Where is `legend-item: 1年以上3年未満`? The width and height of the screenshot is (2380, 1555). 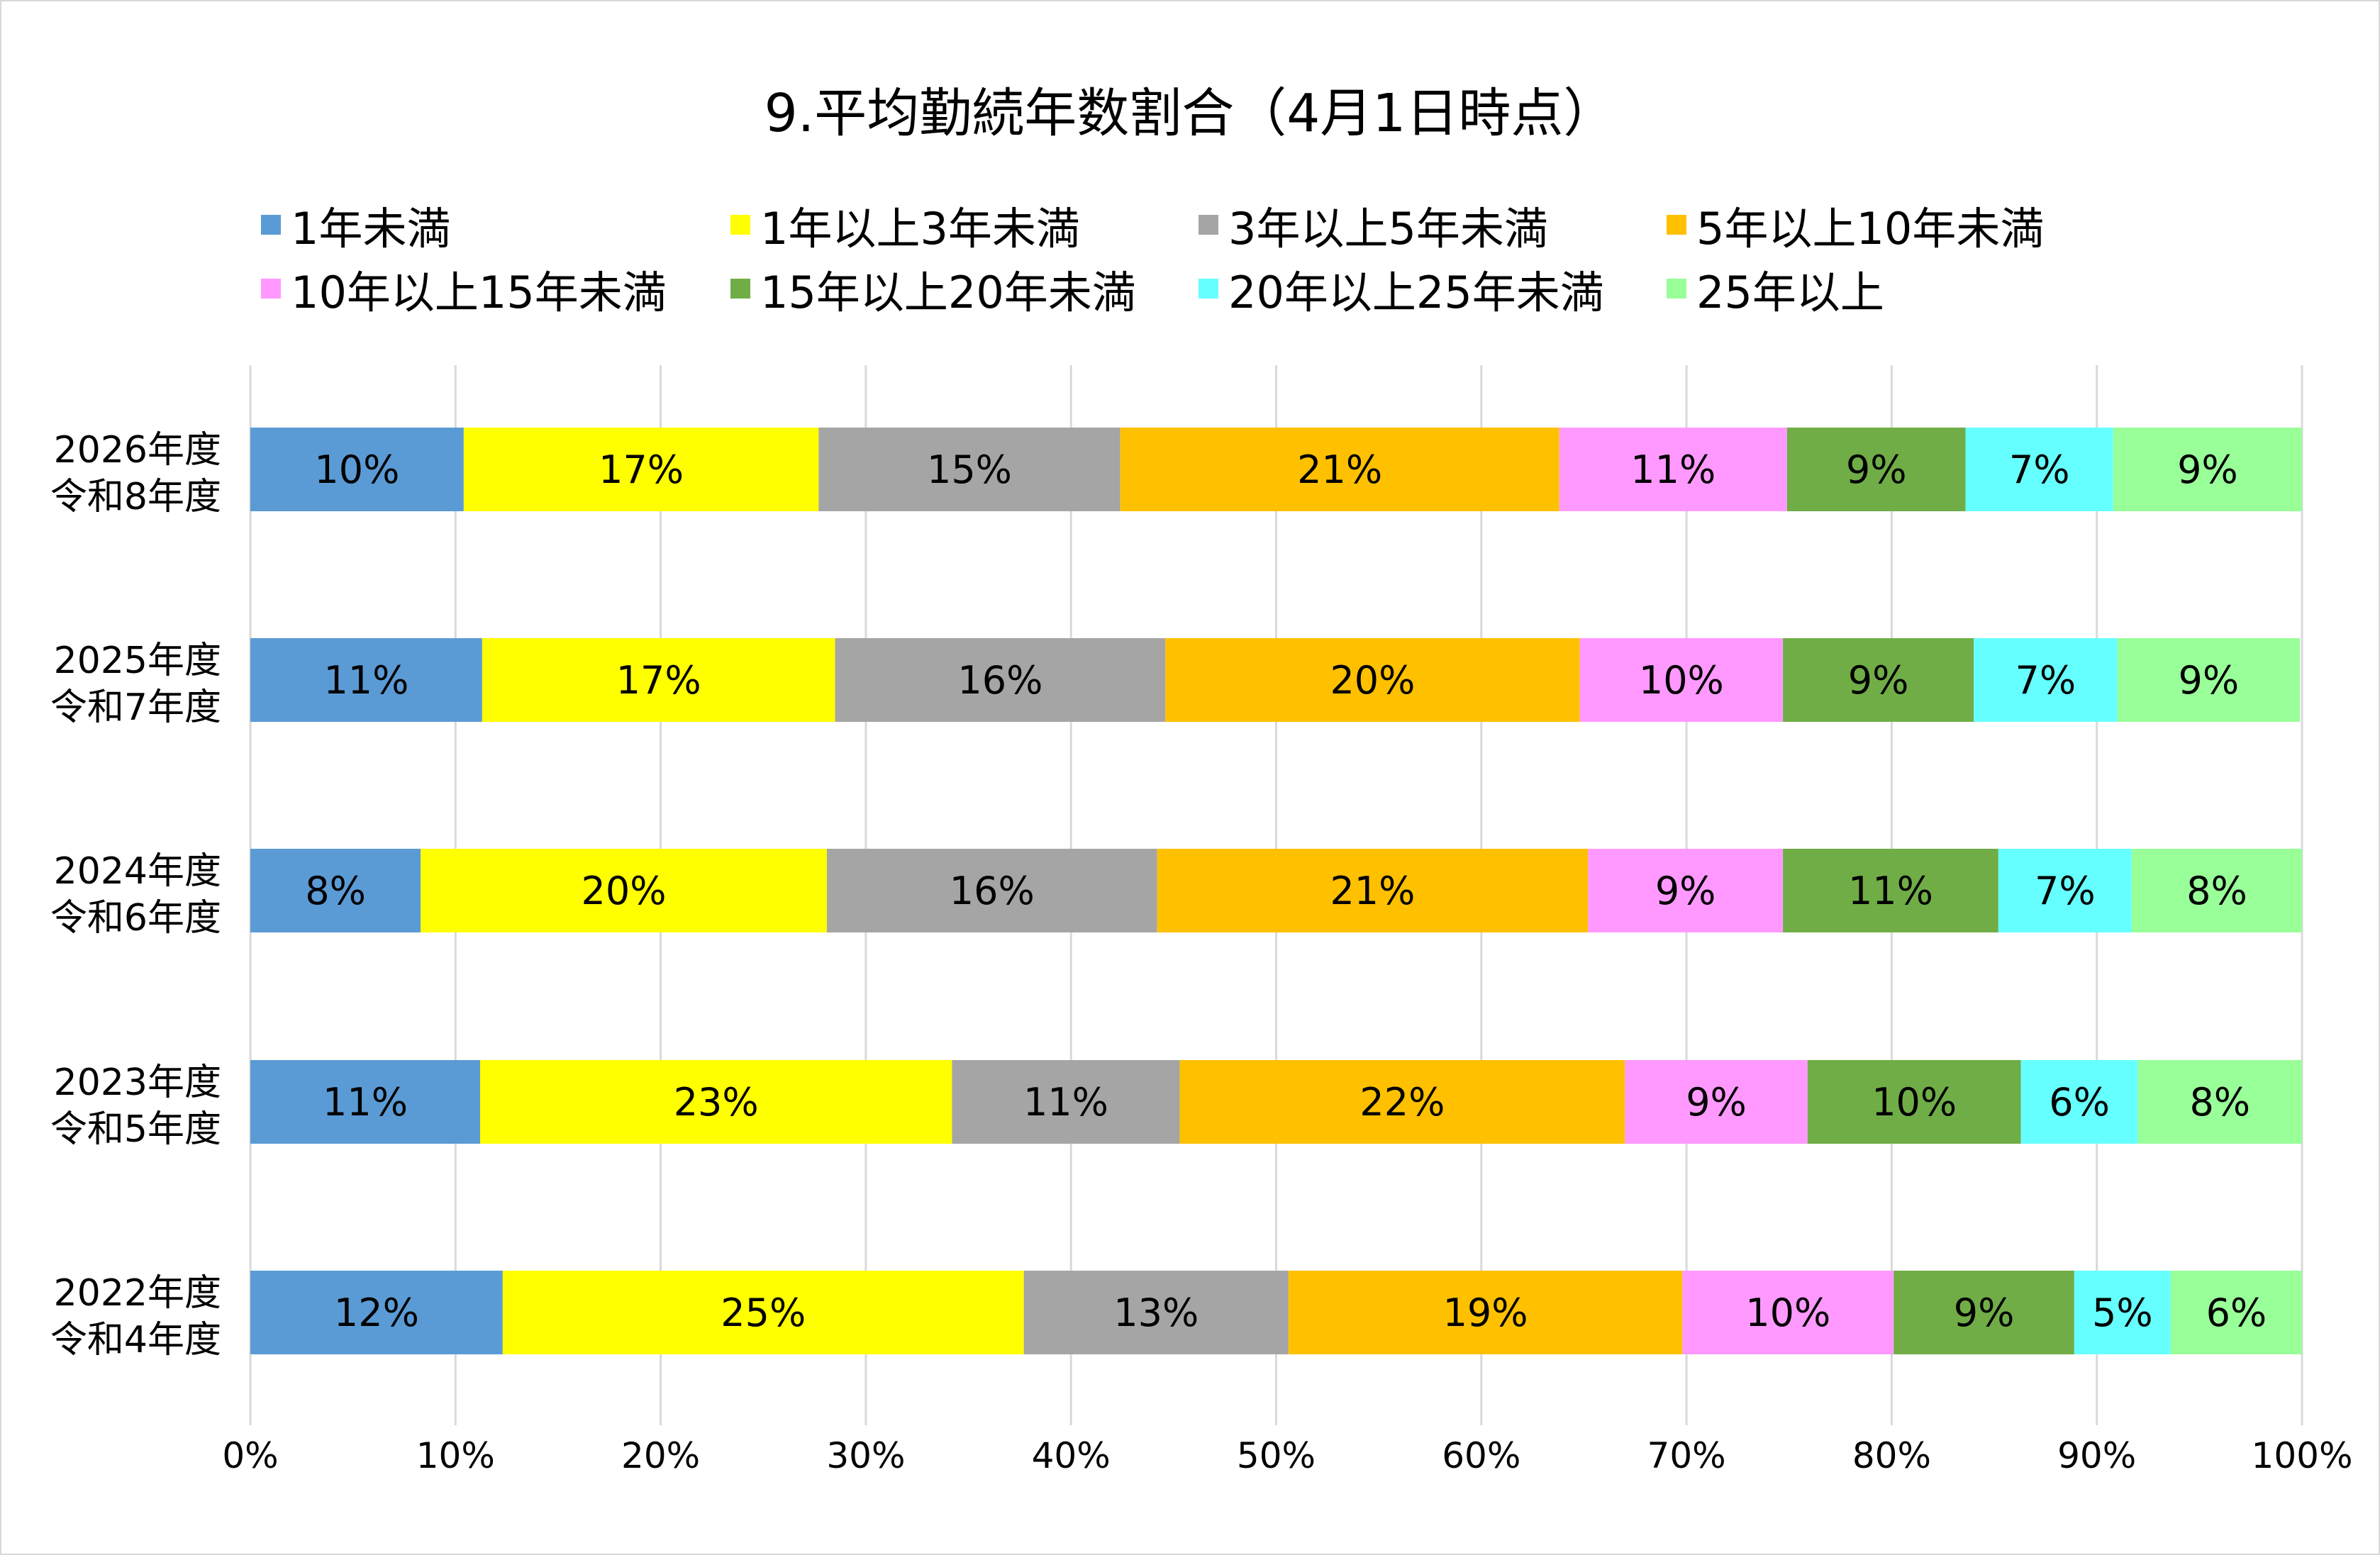 legend-item: 1年以上3年未満 is located at coordinates (905, 225).